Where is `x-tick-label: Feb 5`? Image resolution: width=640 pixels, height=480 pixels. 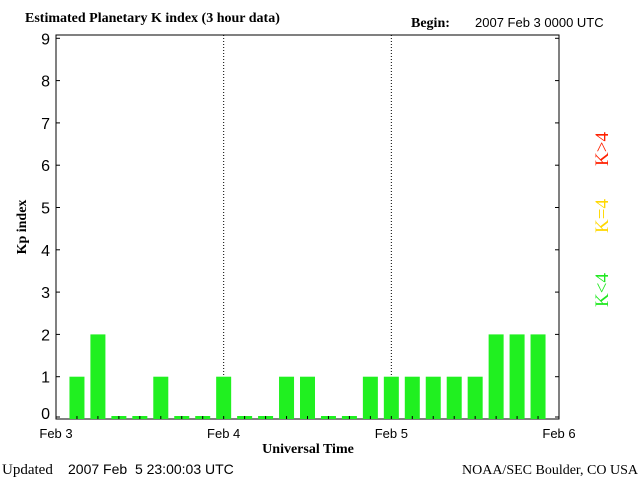 x-tick-label: Feb 5 is located at coordinates (391, 433).